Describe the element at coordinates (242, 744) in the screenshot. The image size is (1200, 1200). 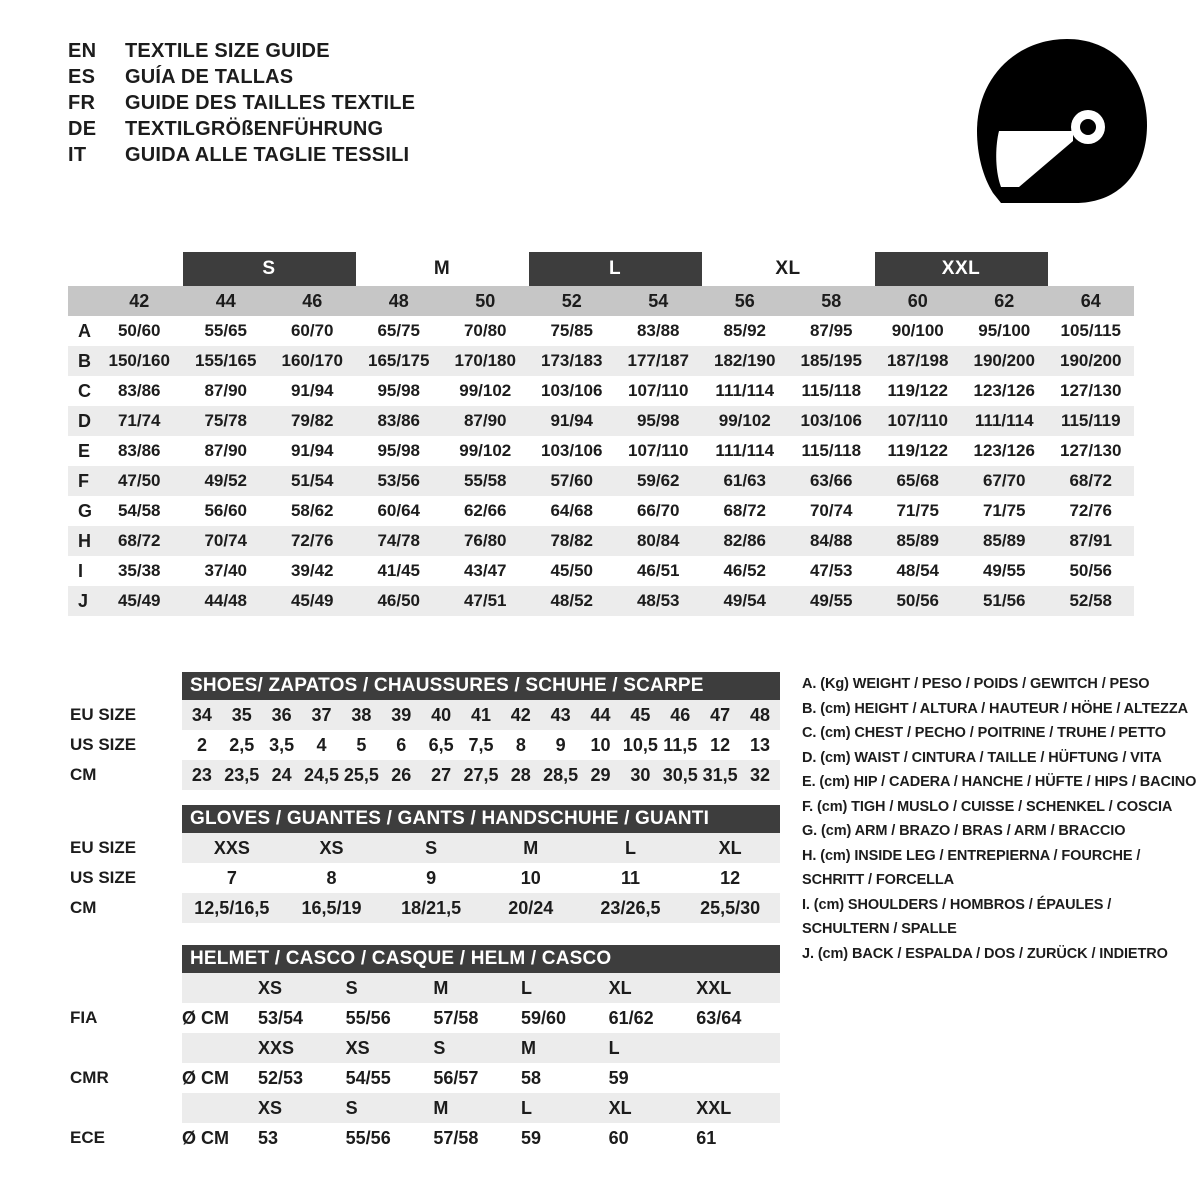
I see `cell: 2,5` at that location.